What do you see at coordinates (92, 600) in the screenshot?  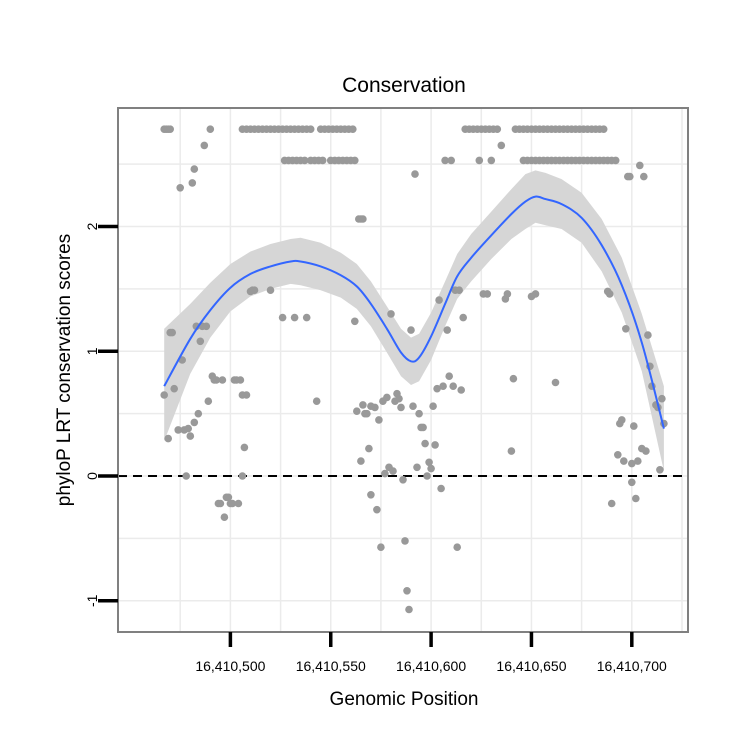 I see `y-tick-label: -1` at bounding box center [92, 600].